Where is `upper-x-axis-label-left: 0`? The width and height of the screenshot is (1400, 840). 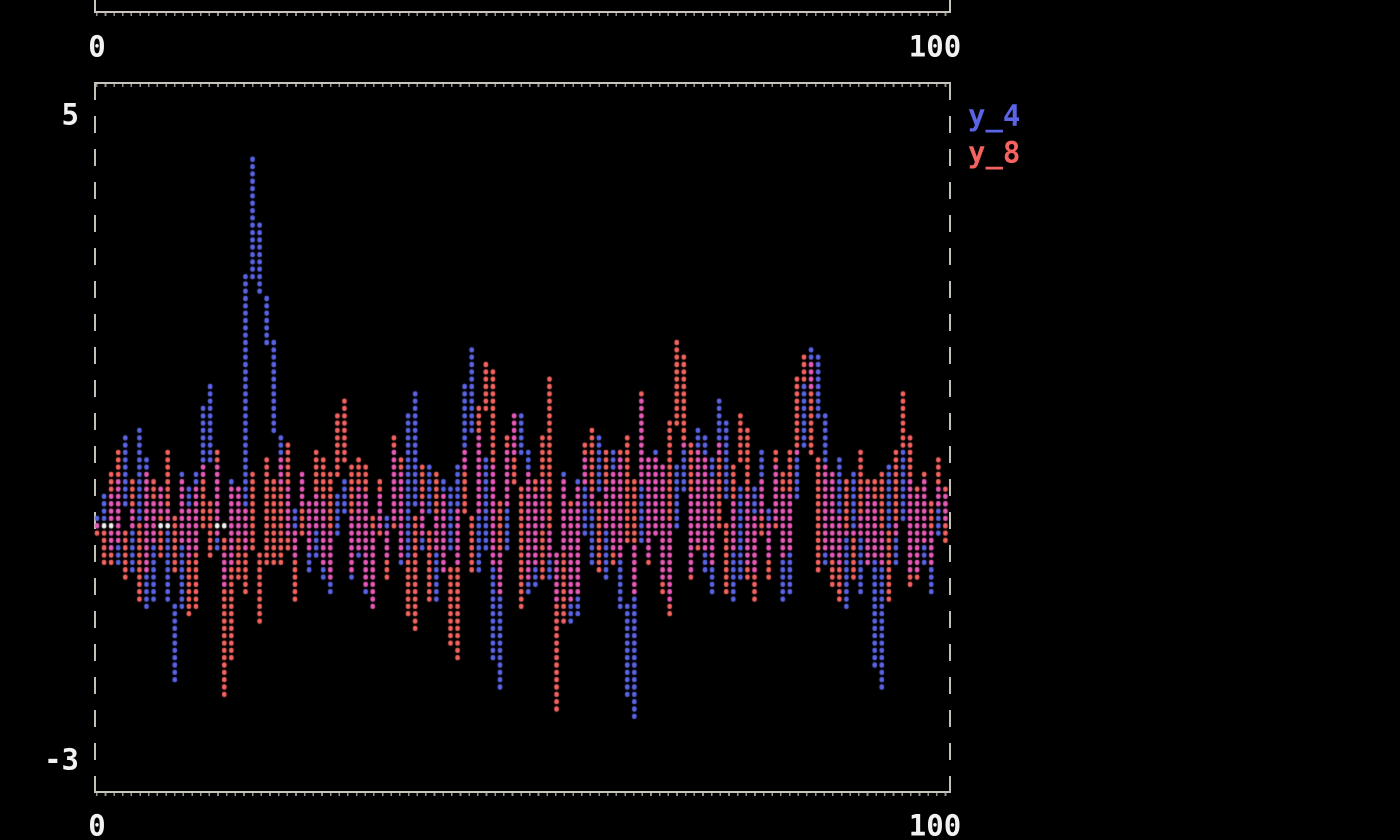
upper-x-axis-label-left: 0 is located at coordinates (97, 46).